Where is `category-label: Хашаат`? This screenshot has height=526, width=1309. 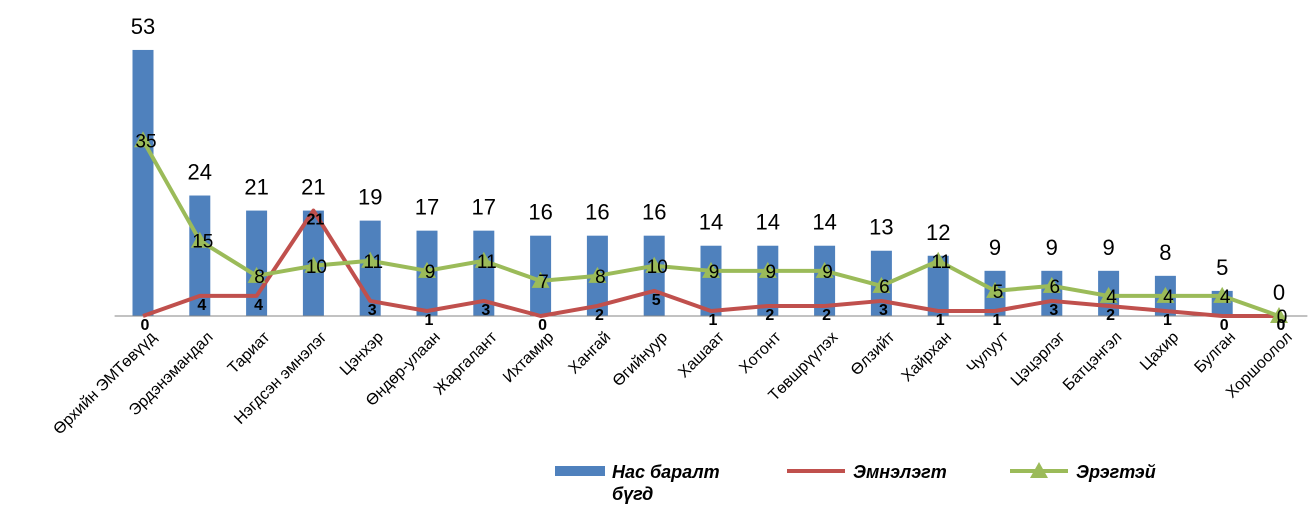 category-label: Хашаат is located at coordinates (701, 354).